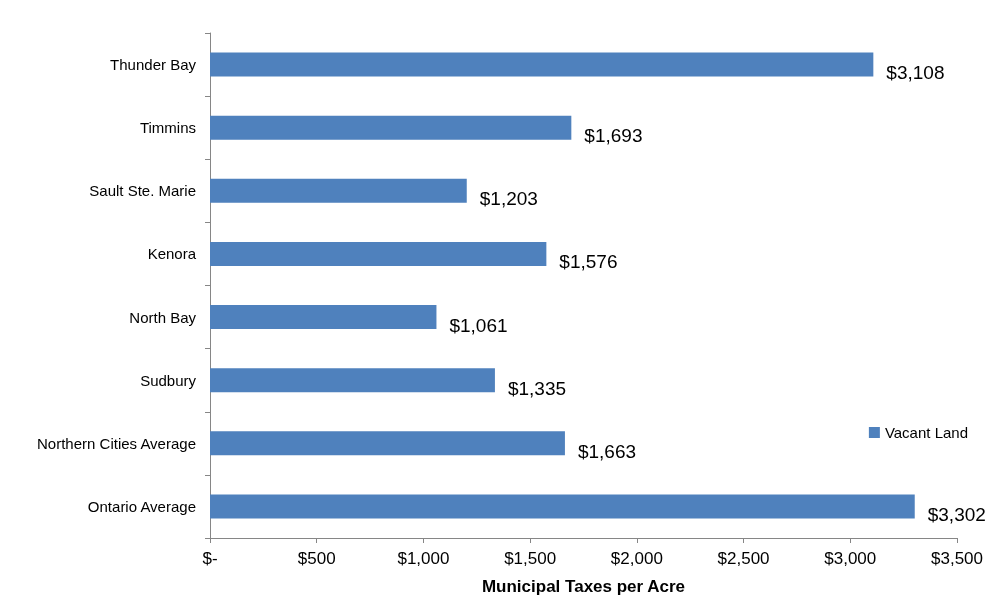 The height and width of the screenshot is (600, 1001). I want to click on x-tick-label: $3,500, so click(957, 558).